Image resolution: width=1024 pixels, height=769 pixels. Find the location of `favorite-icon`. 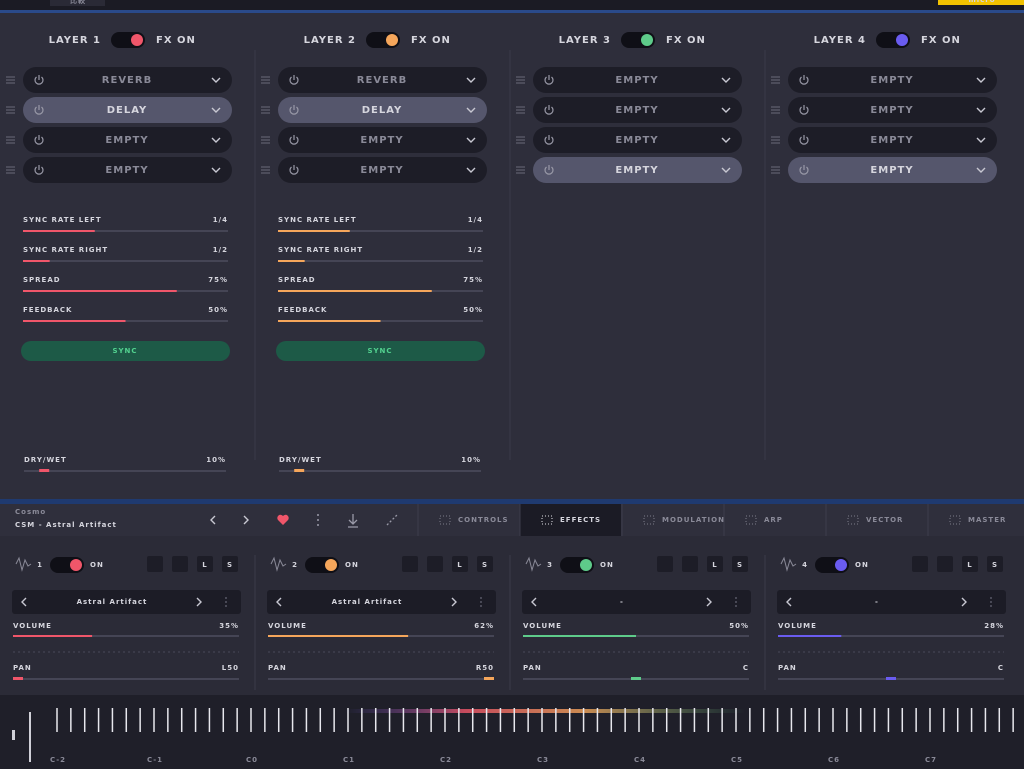

favorite-icon is located at coordinates (283, 519).